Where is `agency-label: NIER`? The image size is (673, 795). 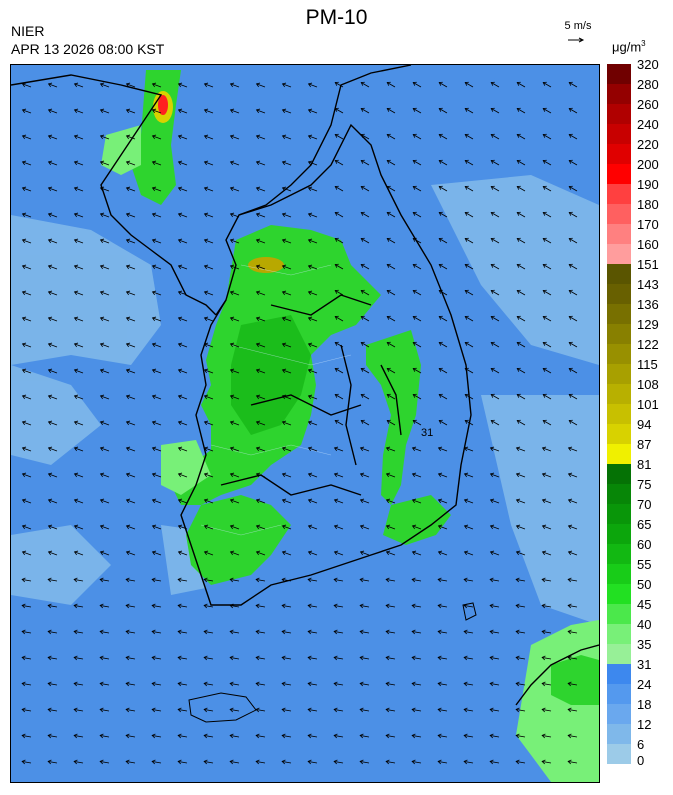 agency-label: NIER is located at coordinates (28, 31).